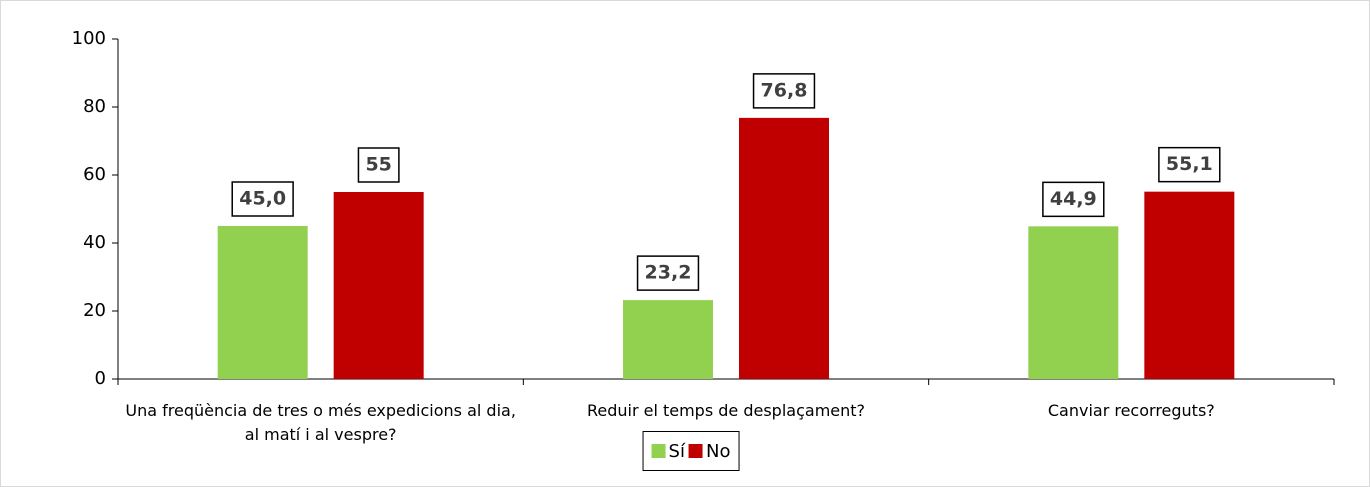 The height and width of the screenshot is (487, 1370). What do you see at coordinates (100, 378) in the screenshot?
I see `y-tick-label: 0` at bounding box center [100, 378].